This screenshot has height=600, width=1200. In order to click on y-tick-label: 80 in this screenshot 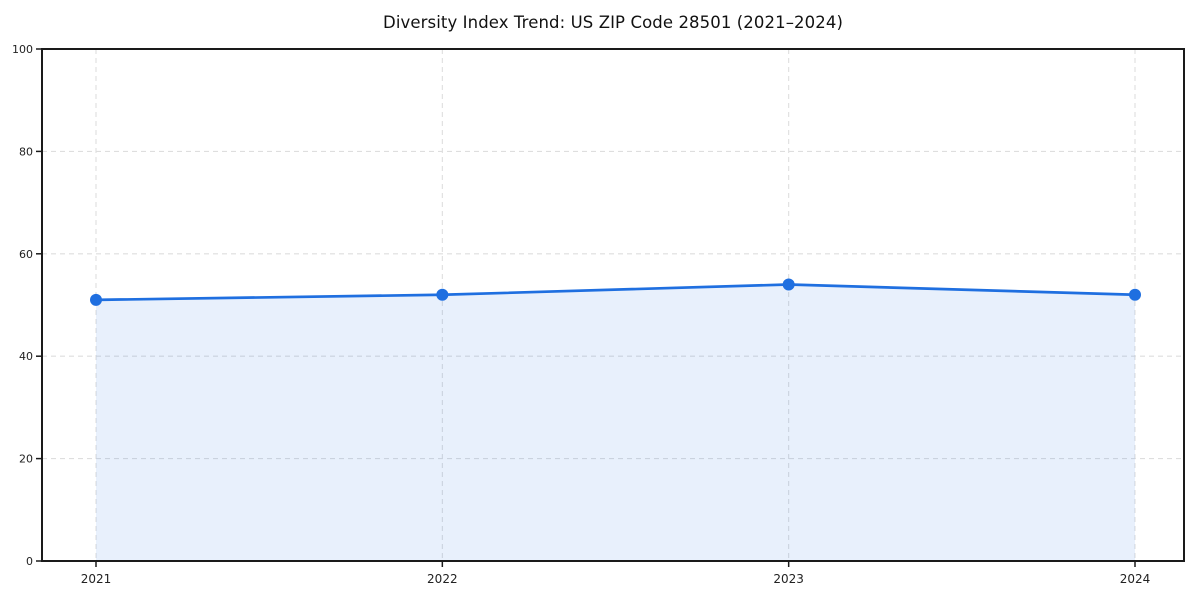, I will do `click(26, 151)`.